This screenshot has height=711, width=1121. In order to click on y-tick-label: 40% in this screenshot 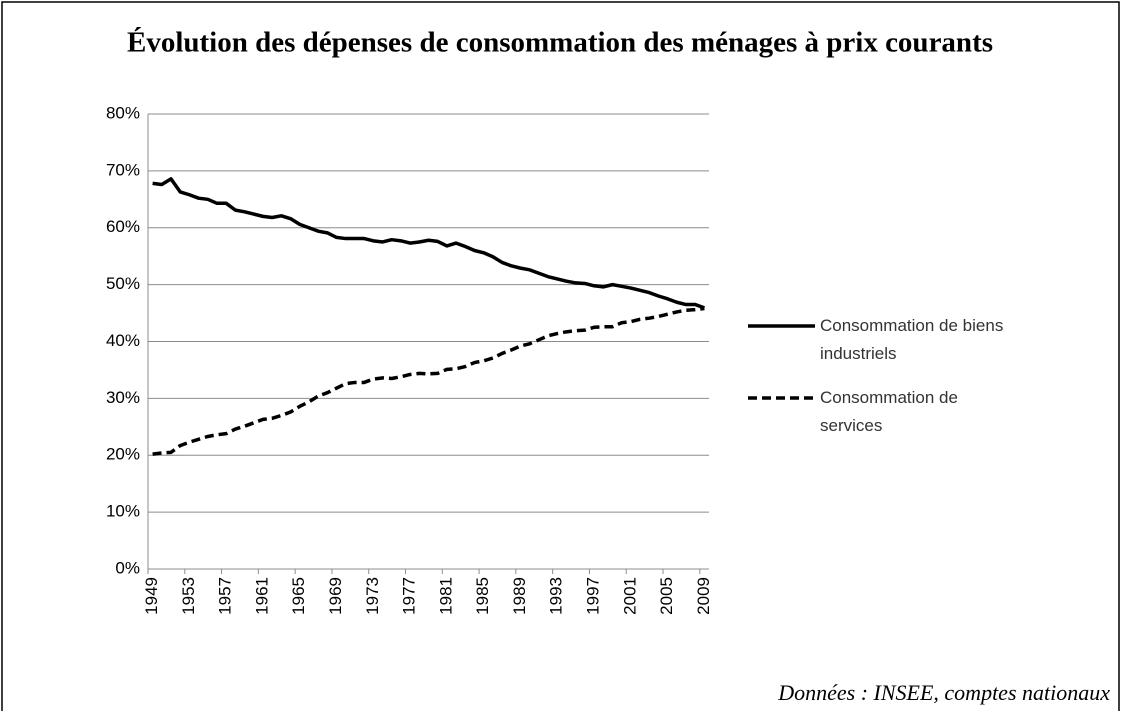, I will do `click(123, 340)`.